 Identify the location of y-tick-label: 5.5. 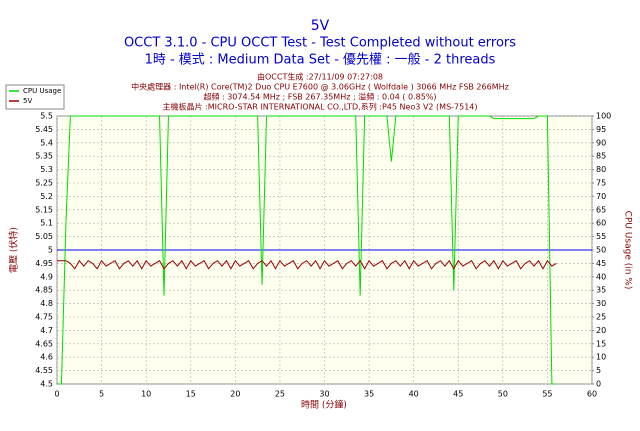
(46, 116).